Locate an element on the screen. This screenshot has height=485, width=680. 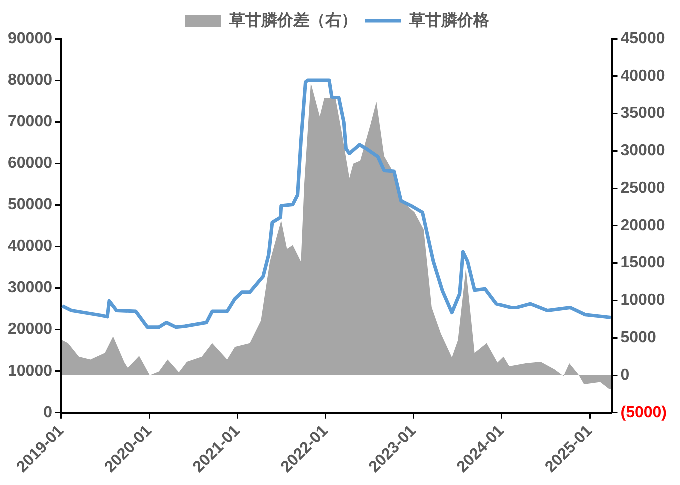
y2-tick-label: 40000 is located at coordinates (643, 76).